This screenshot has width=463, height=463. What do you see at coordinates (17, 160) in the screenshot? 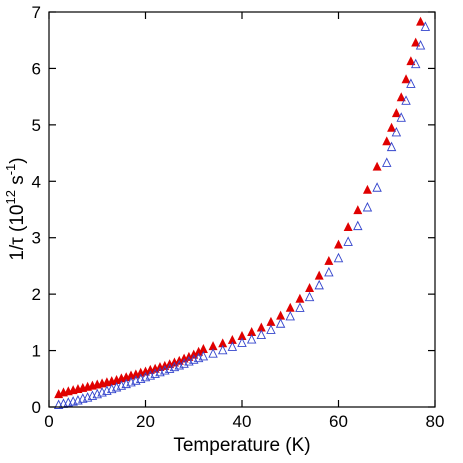
I see `y-axis-label-suffix: )` at bounding box center [17, 160].